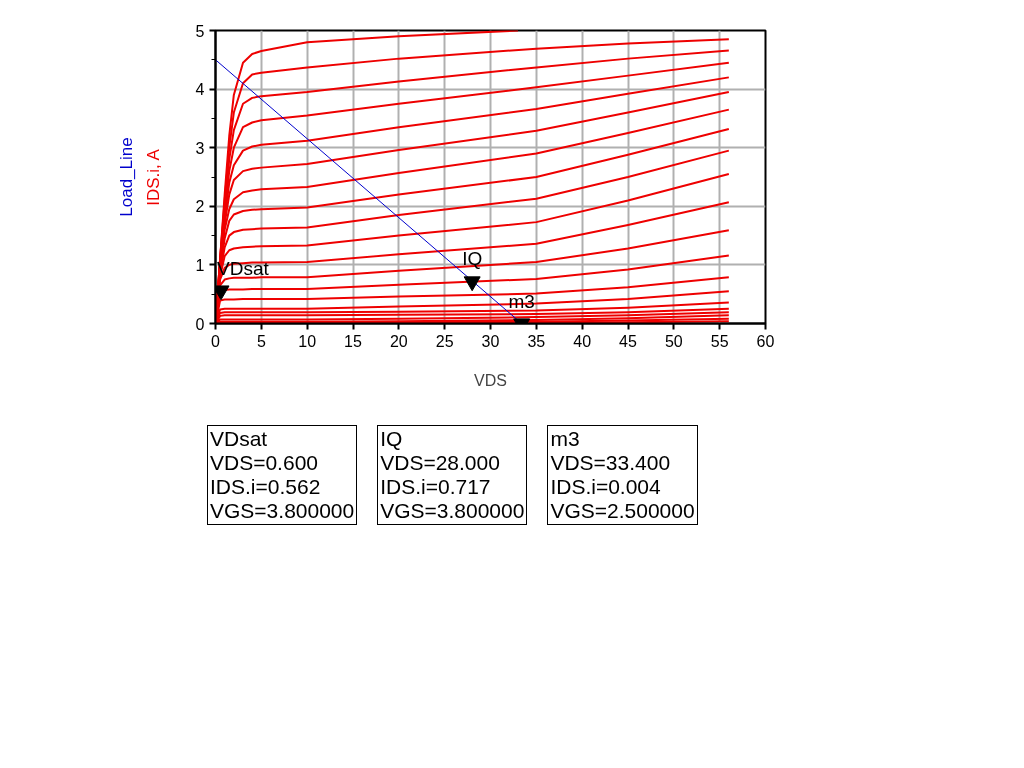 The height and width of the screenshot is (768, 1024). What do you see at coordinates (307, 341) in the screenshot?
I see `x-tick-label: 10` at bounding box center [307, 341].